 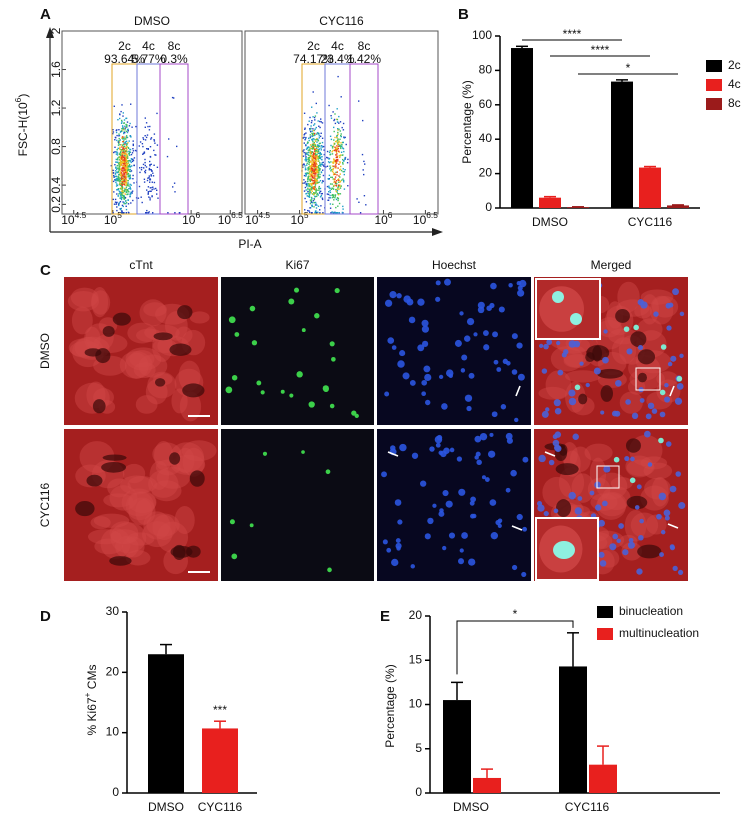 I want to click on inset-nucleus, so click(x=558, y=297).